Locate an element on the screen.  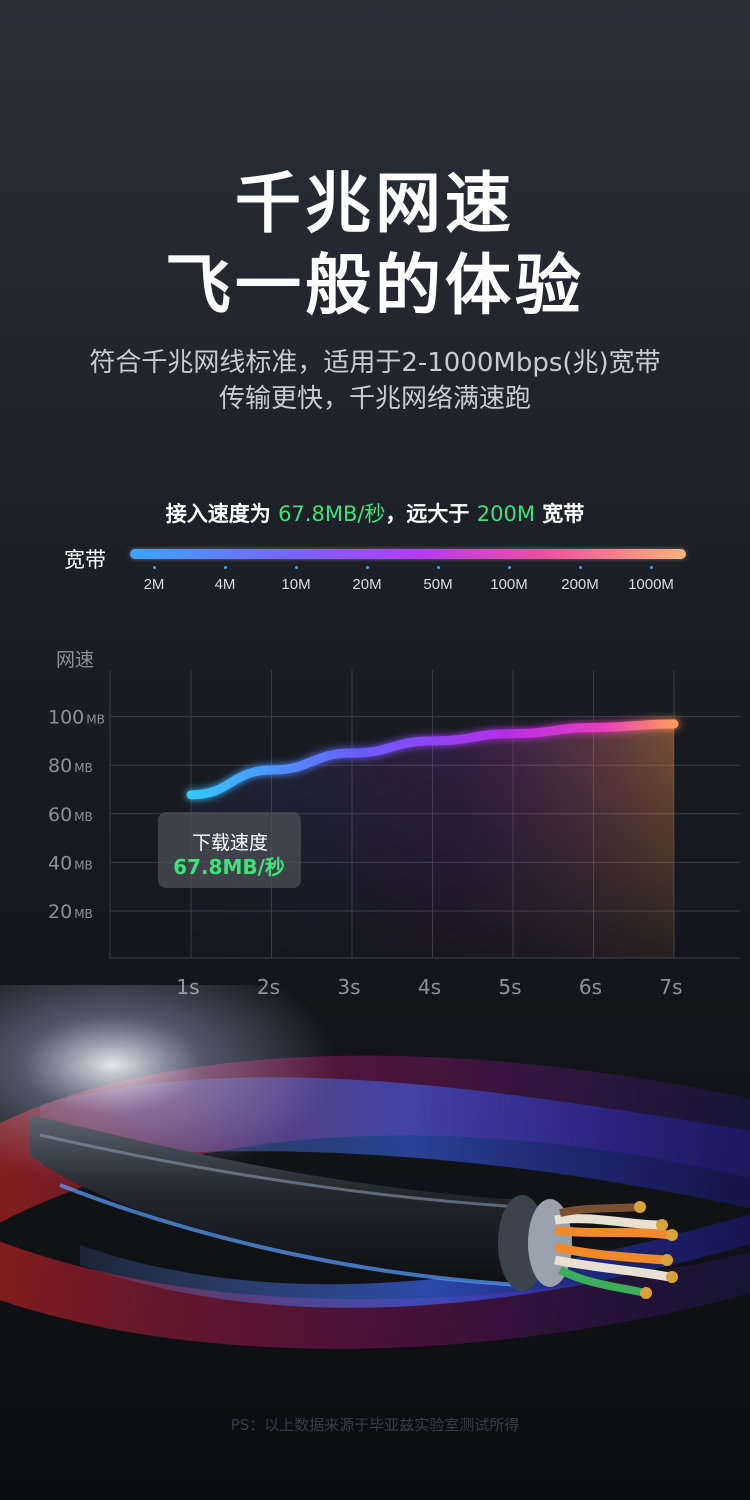
bandwidth-tick-label: 100M is located at coordinates (509, 584).